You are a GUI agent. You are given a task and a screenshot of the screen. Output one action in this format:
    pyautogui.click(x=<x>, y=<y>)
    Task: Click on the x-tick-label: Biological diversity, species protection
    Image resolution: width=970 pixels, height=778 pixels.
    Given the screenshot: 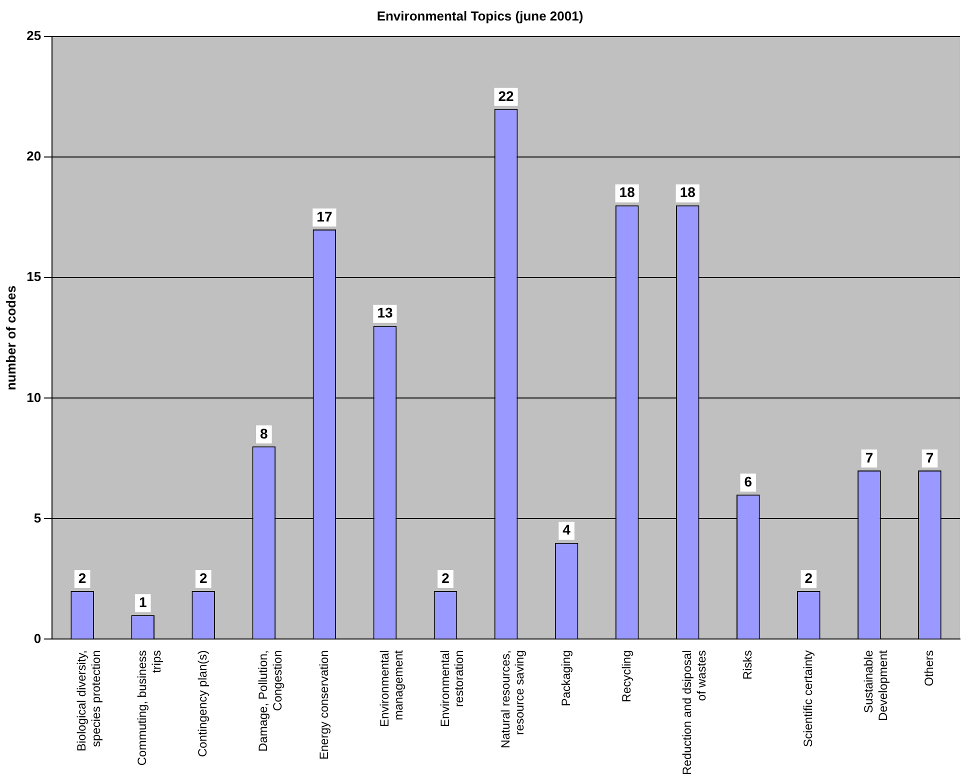 What is the action you would take?
    pyautogui.click(x=89, y=701)
    